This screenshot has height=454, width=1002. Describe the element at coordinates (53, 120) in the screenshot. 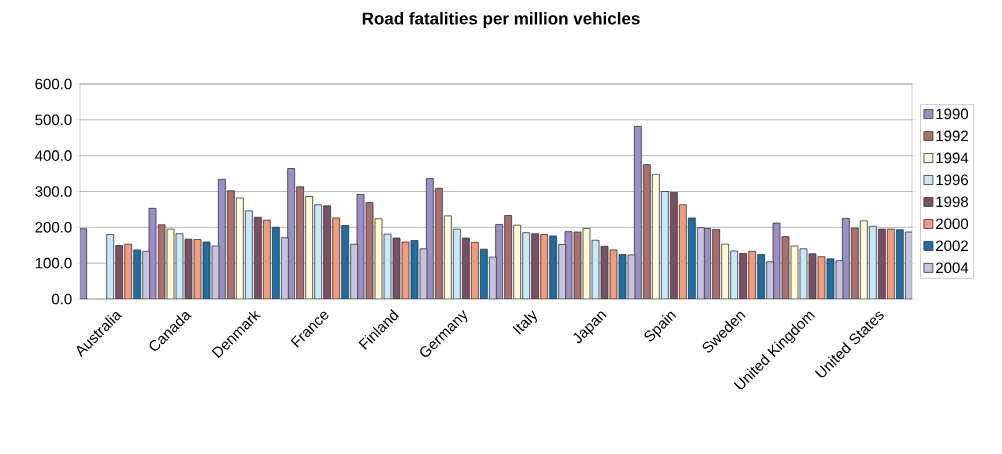

I see `y-tick-label: 500.0` at that location.